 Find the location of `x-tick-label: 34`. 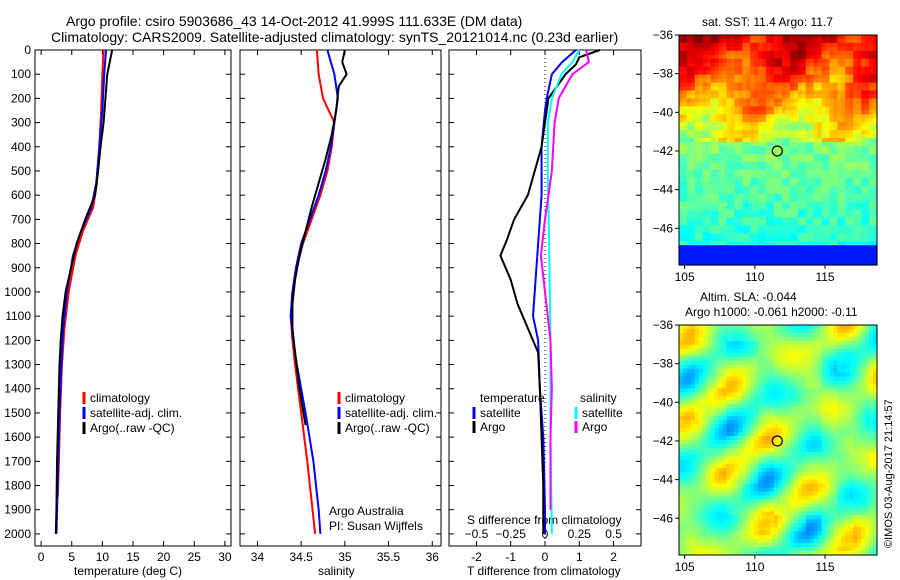

x-tick-label: 34 is located at coordinates (258, 557).